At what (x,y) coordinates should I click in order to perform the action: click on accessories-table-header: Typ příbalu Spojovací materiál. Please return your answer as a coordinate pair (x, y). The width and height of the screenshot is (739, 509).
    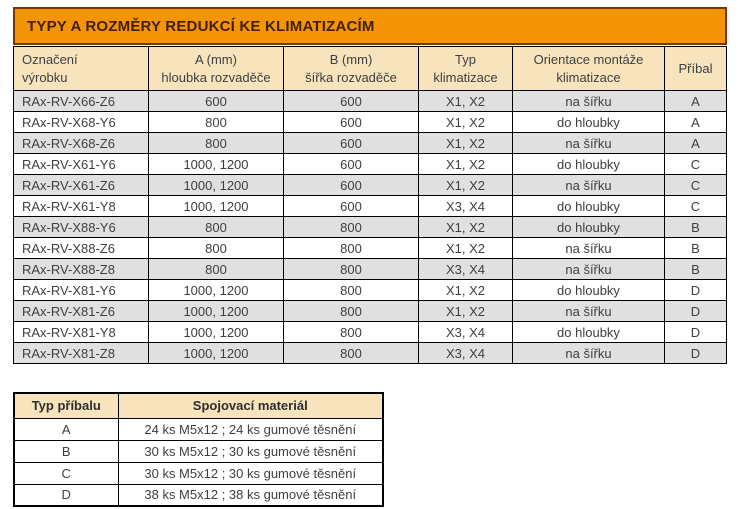
    Looking at the image, I should click on (198, 405).